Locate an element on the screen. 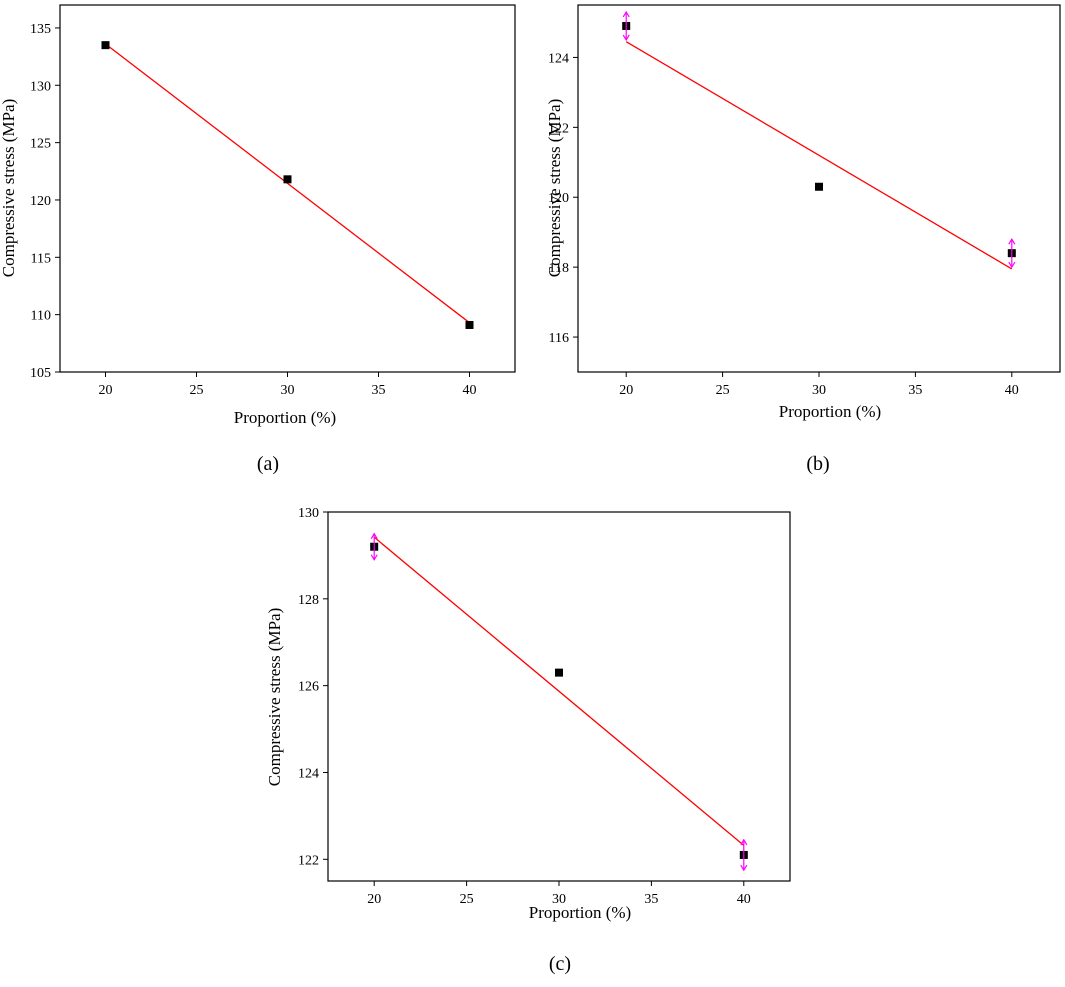 This screenshot has width=1065, height=987. panel-caption: (c) is located at coordinates (560, 964).